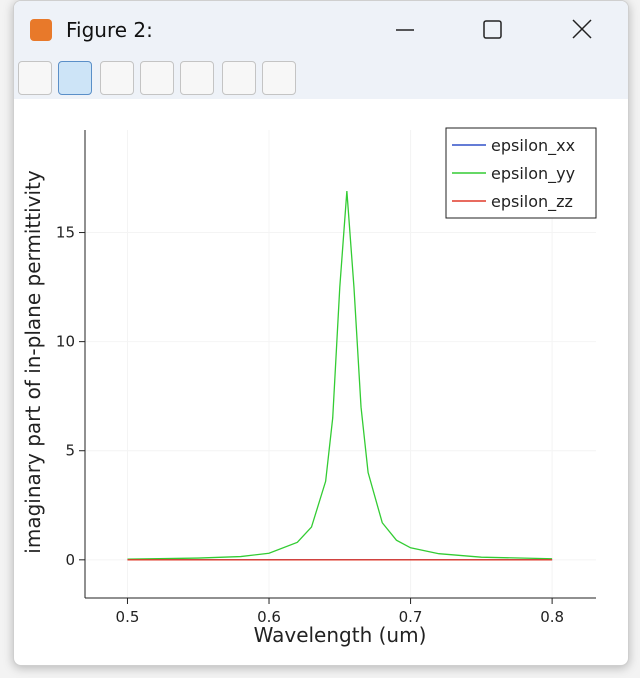  I want to click on legend-label: epsilon_xx, so click(533, 146).